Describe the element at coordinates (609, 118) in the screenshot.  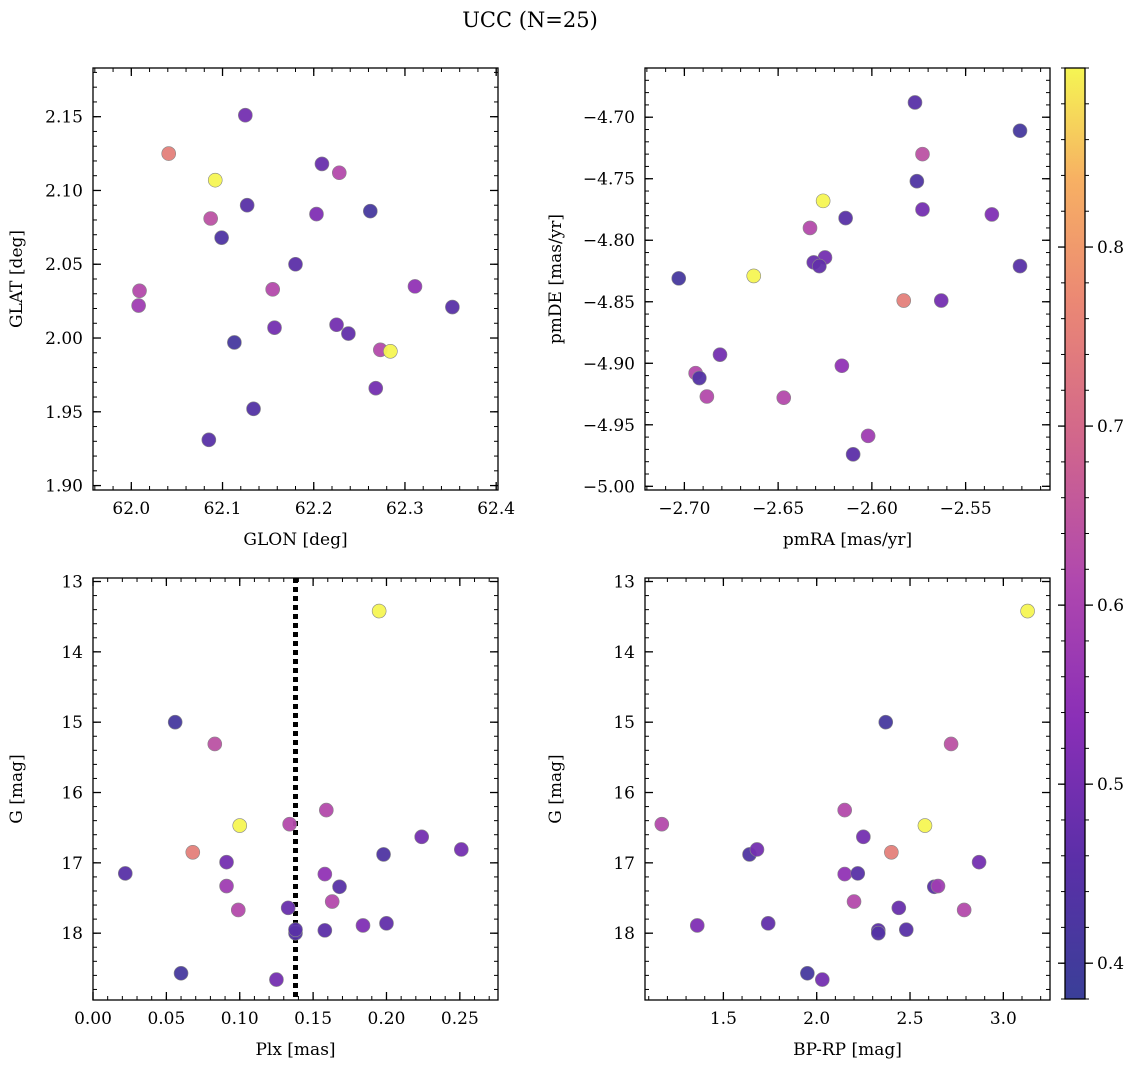
I see `y-tick-label: −4.70` at that location.